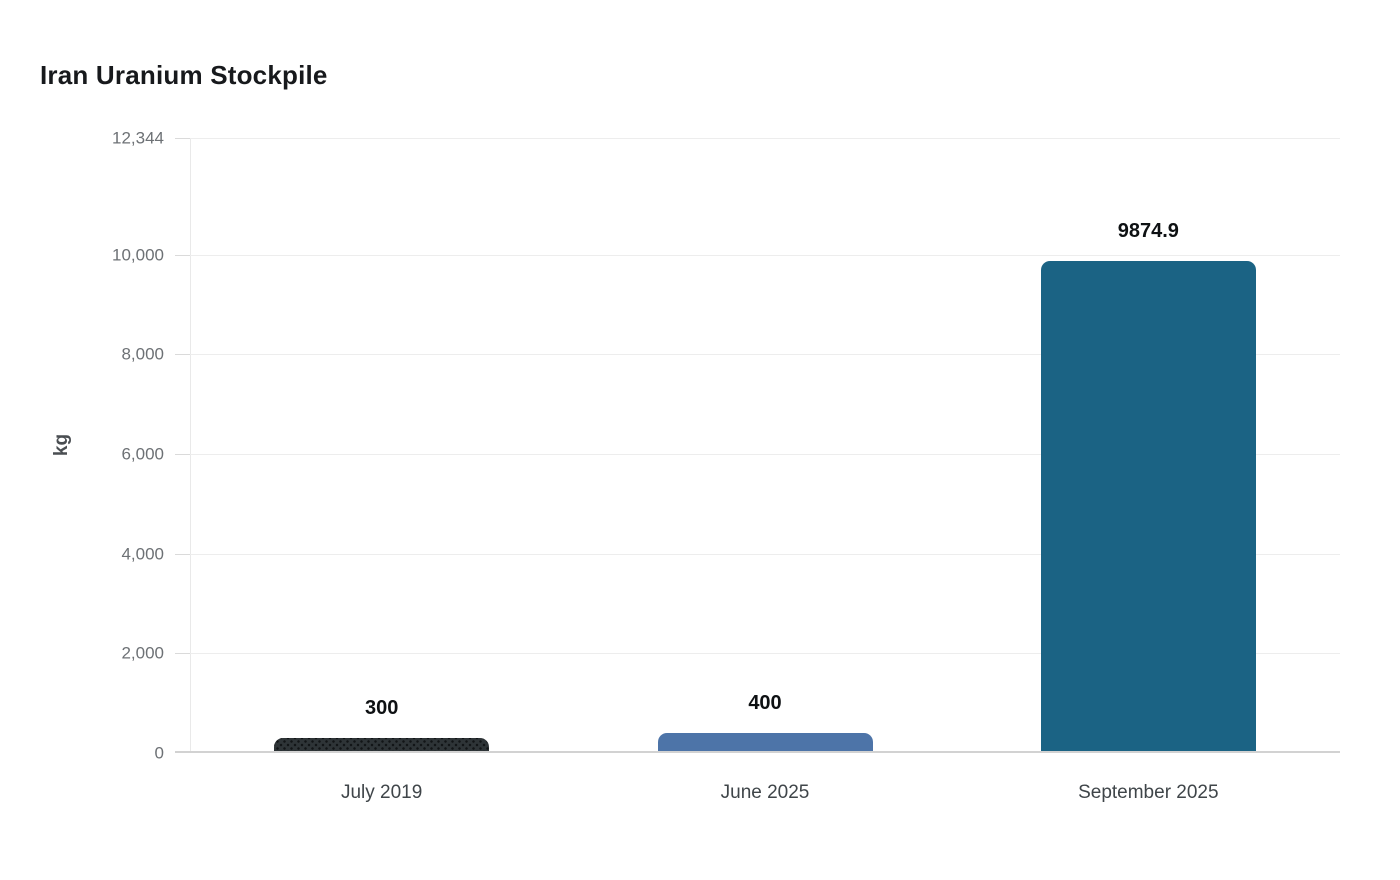 Image resolution: width=1400 pixels, height=880 pixels. What do you see at coordinates (1148, 792) in the screenshot?
I see `x-tick-label-september-2025: September 2025` at bounding box center [1148, 792].